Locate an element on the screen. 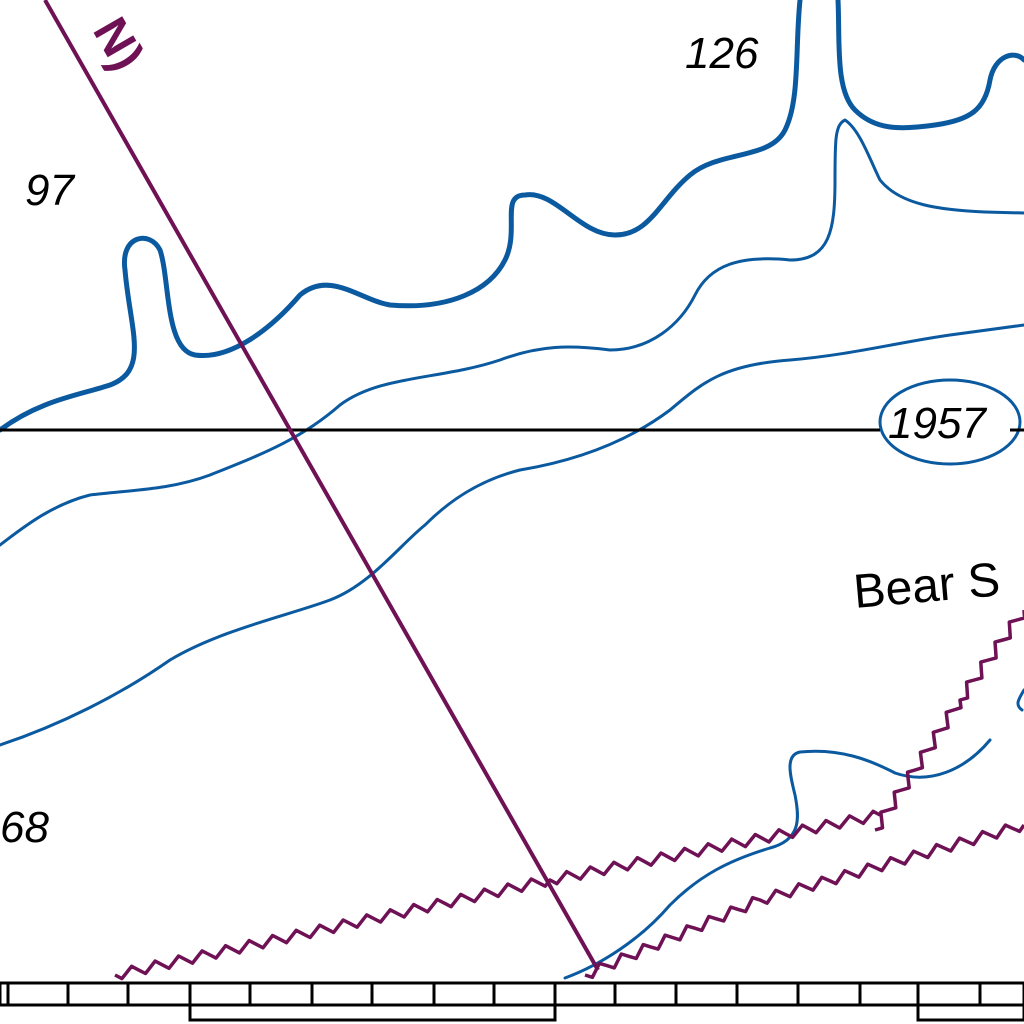  scale-bar is located at coordinates (512, 1001).